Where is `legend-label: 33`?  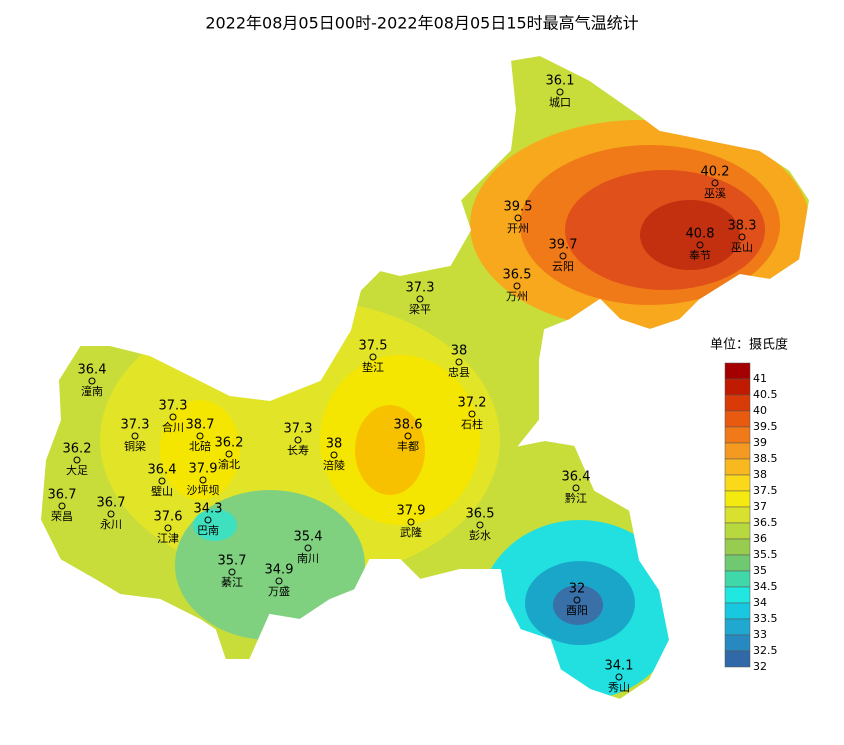 legend-label: 33 is located at coordinates (760, 634).